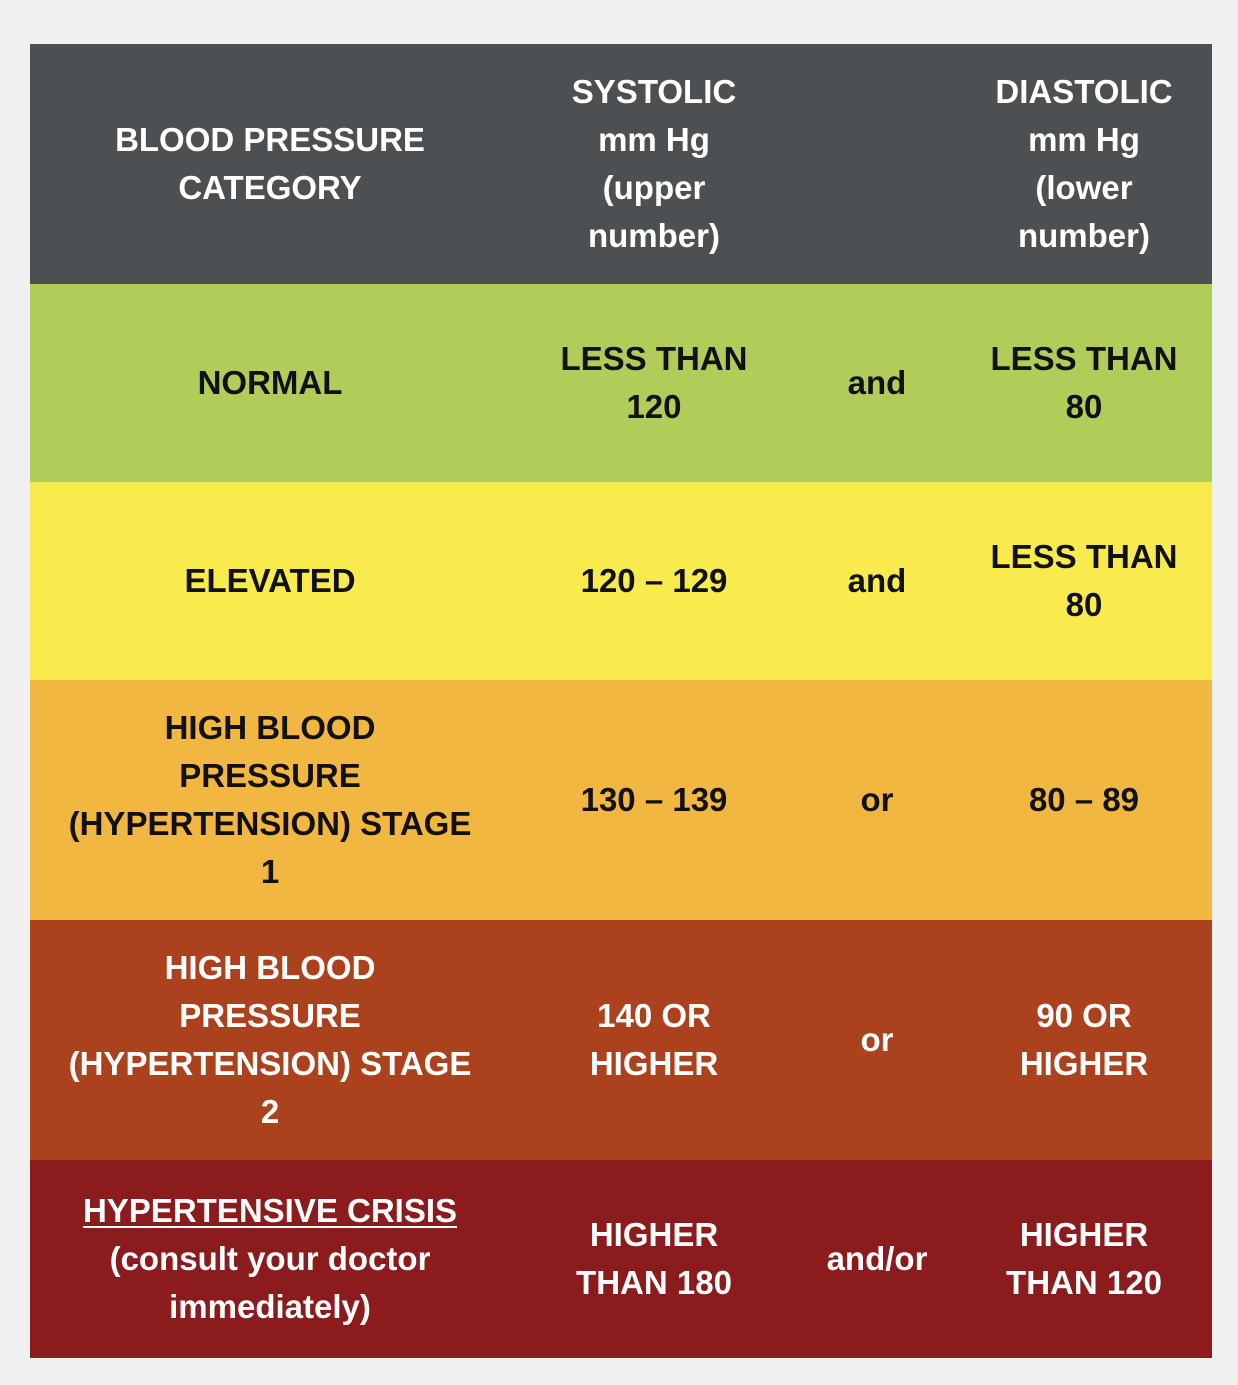 This screenshot has width=1238, height=1385. What do you see at coordinates (654, 1258) in the screenshot?
I see `systolic-cell: HIGHER THAN 180` at bounding box center [654, 1258].